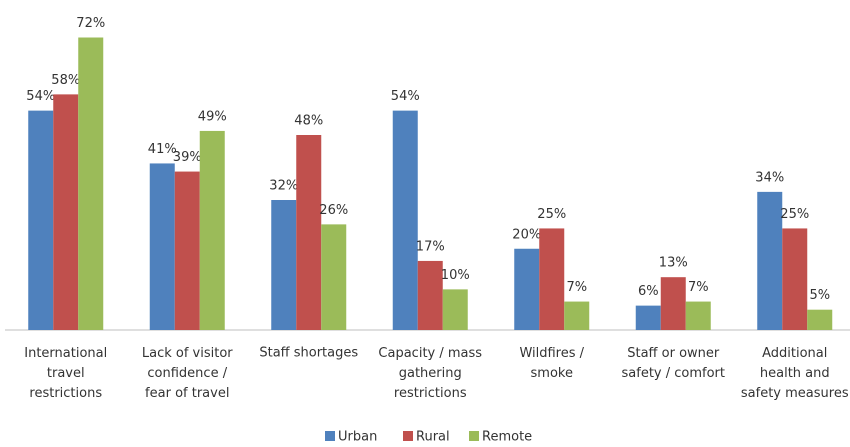 The image size is (850, 447). What do you see at coordinates (90, 23) in the screenshot?
I see `value-label: 72%` at bounding box center [90, 23].